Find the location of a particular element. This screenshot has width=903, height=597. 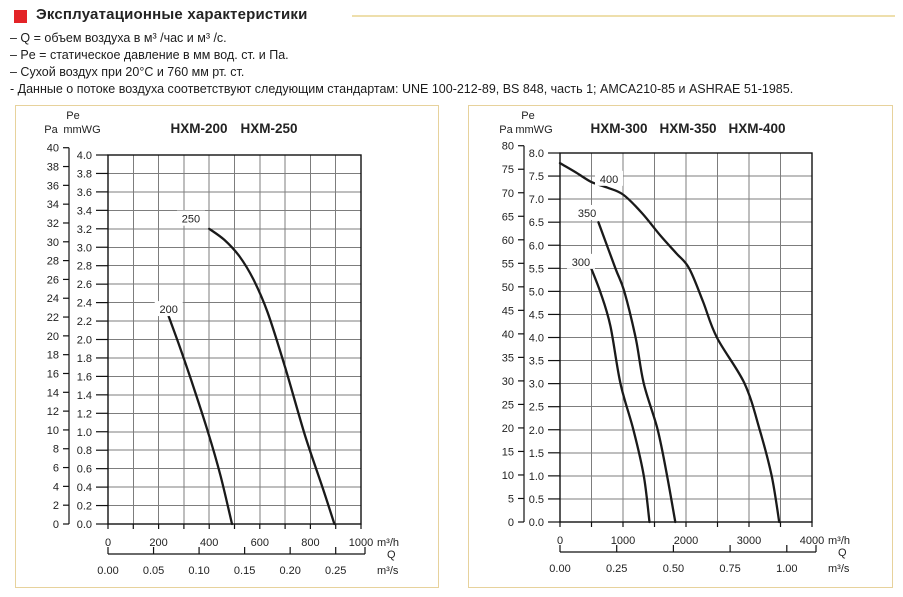

svg-text: 3000 is located at coordinates (749, 541).